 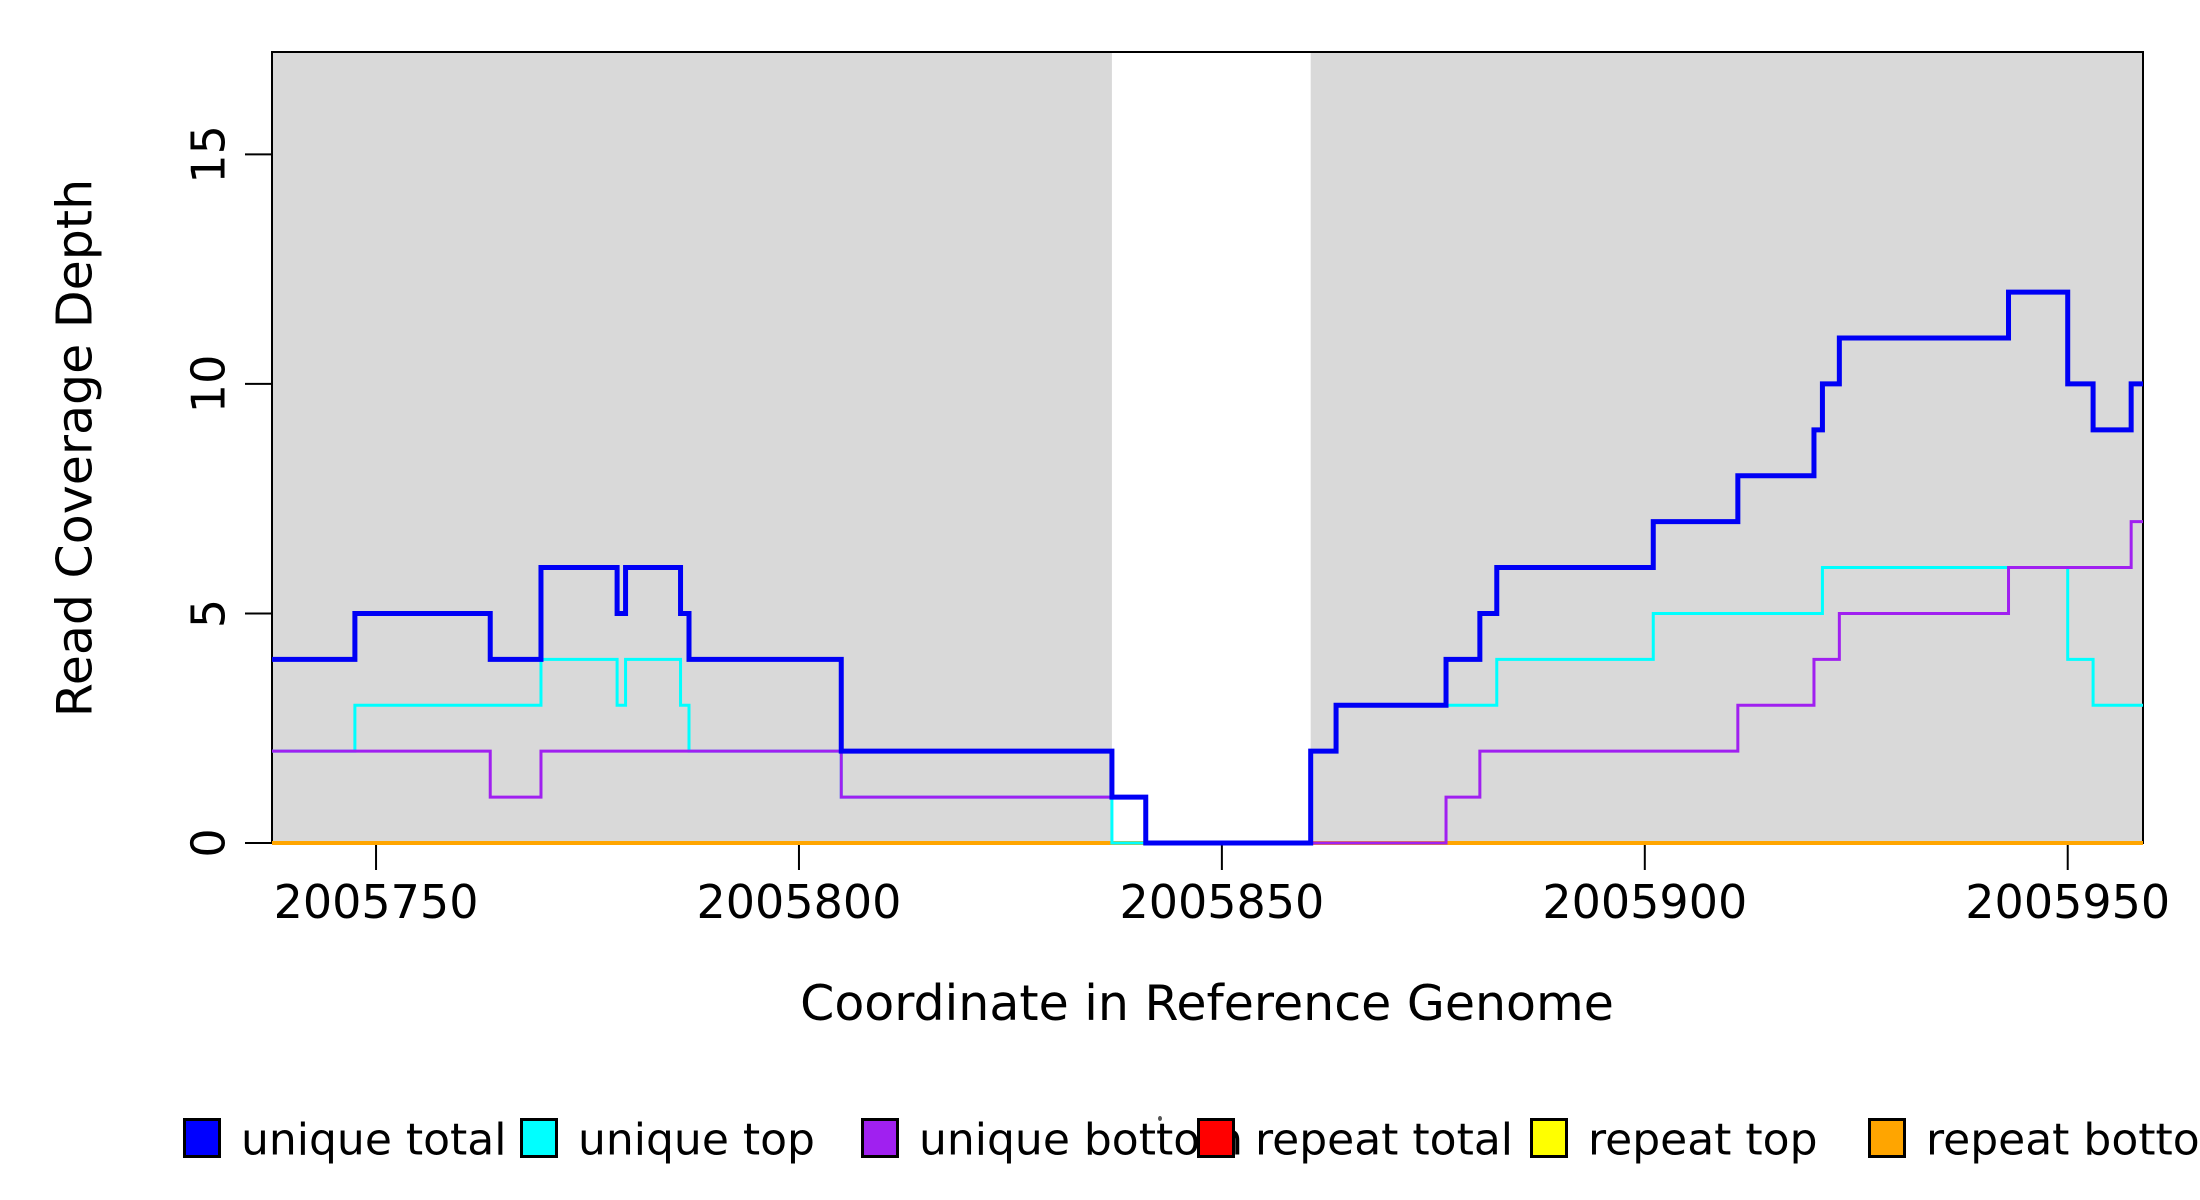 I want to click on legend-swatch-unique-bottom, so click(x=880, y=1138).